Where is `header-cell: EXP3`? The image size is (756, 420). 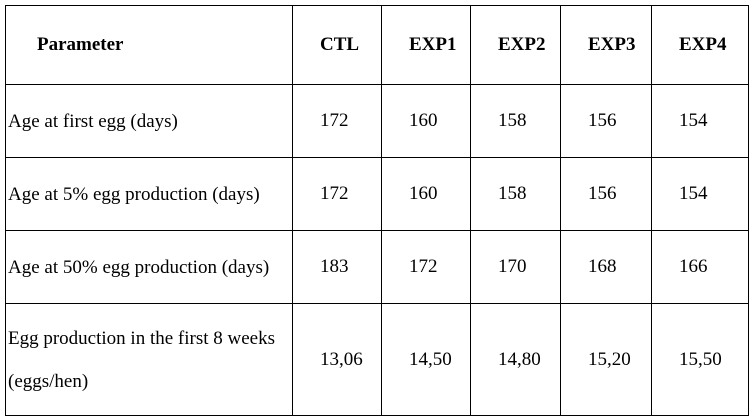
header-cell: EXP3 is located at coordinates (606, 45).